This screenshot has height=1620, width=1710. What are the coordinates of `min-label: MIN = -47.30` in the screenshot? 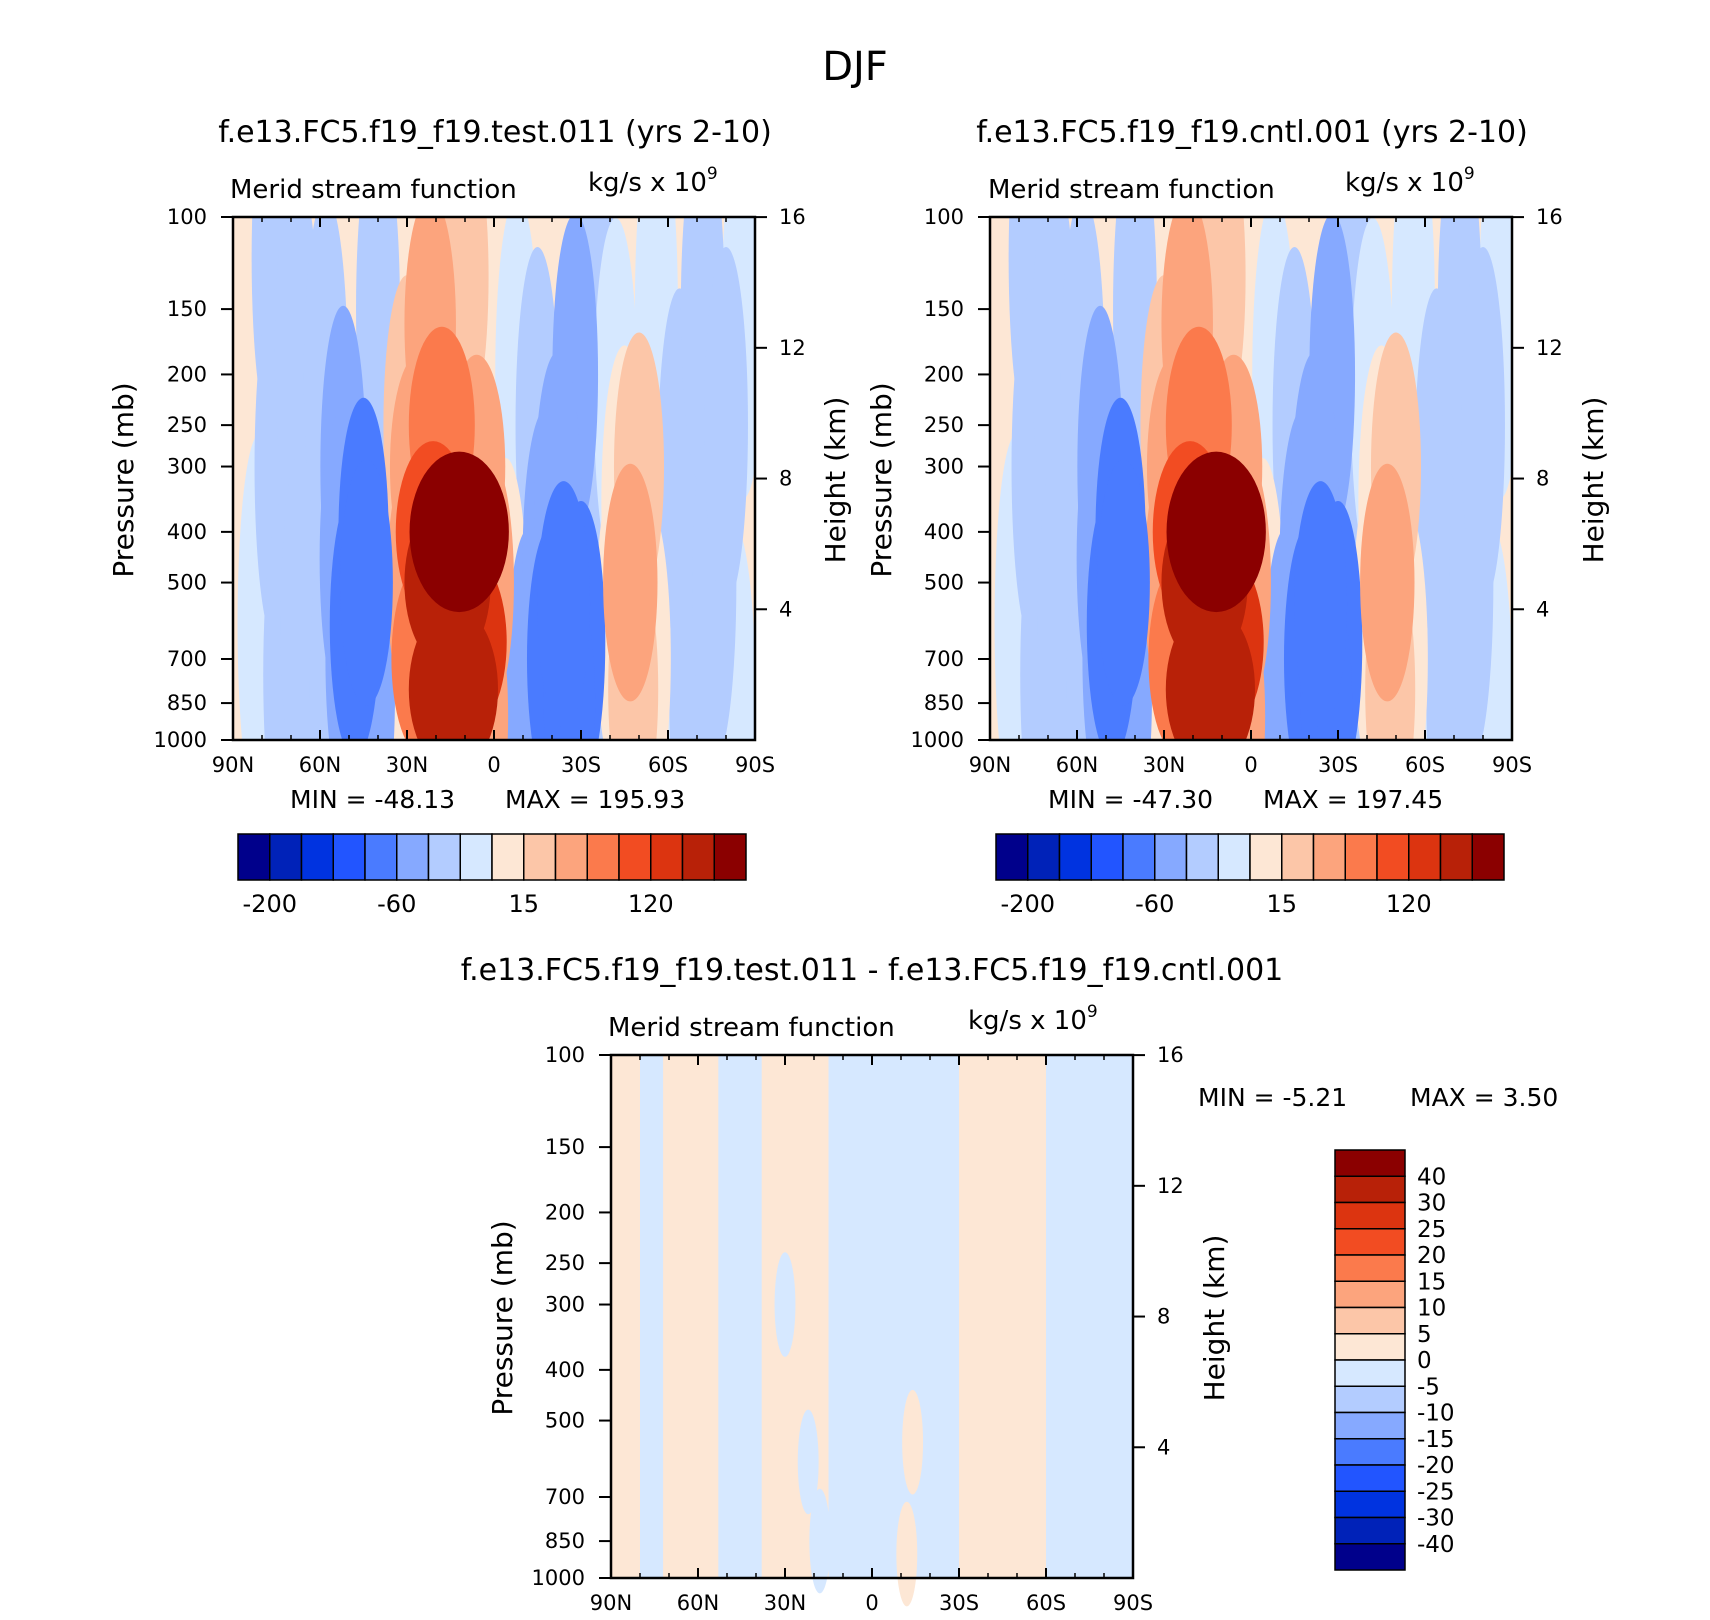 It's located at (1130, 799).